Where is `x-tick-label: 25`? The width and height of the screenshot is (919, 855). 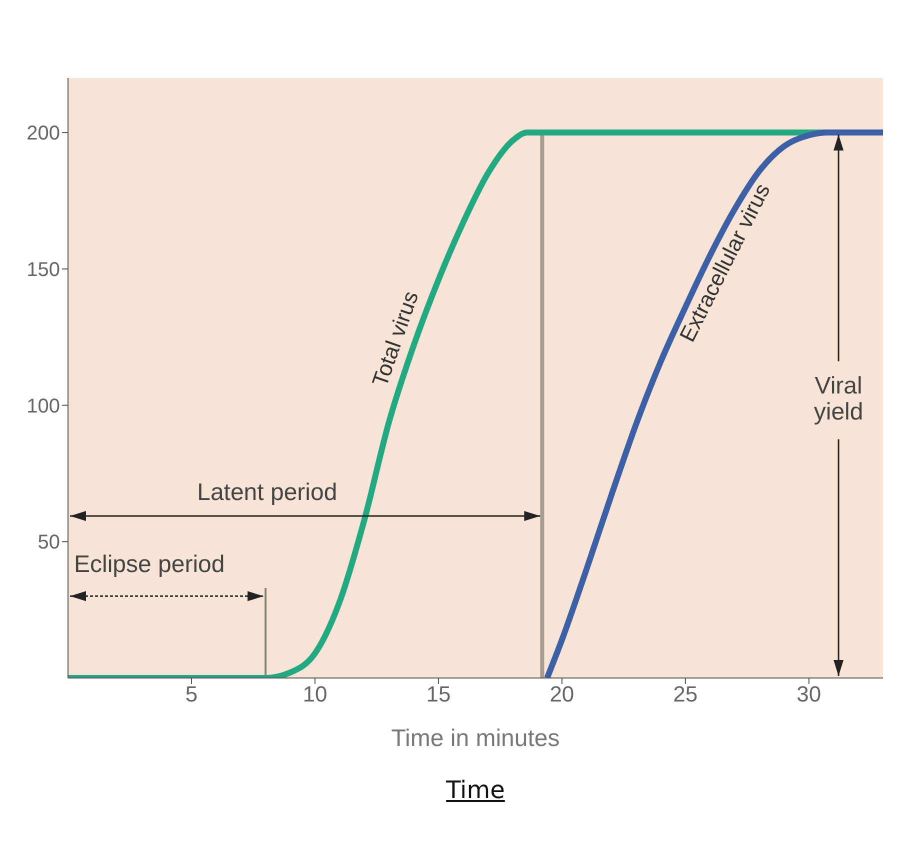 x-tick-label: 25 is located at coordinates (685, 694).